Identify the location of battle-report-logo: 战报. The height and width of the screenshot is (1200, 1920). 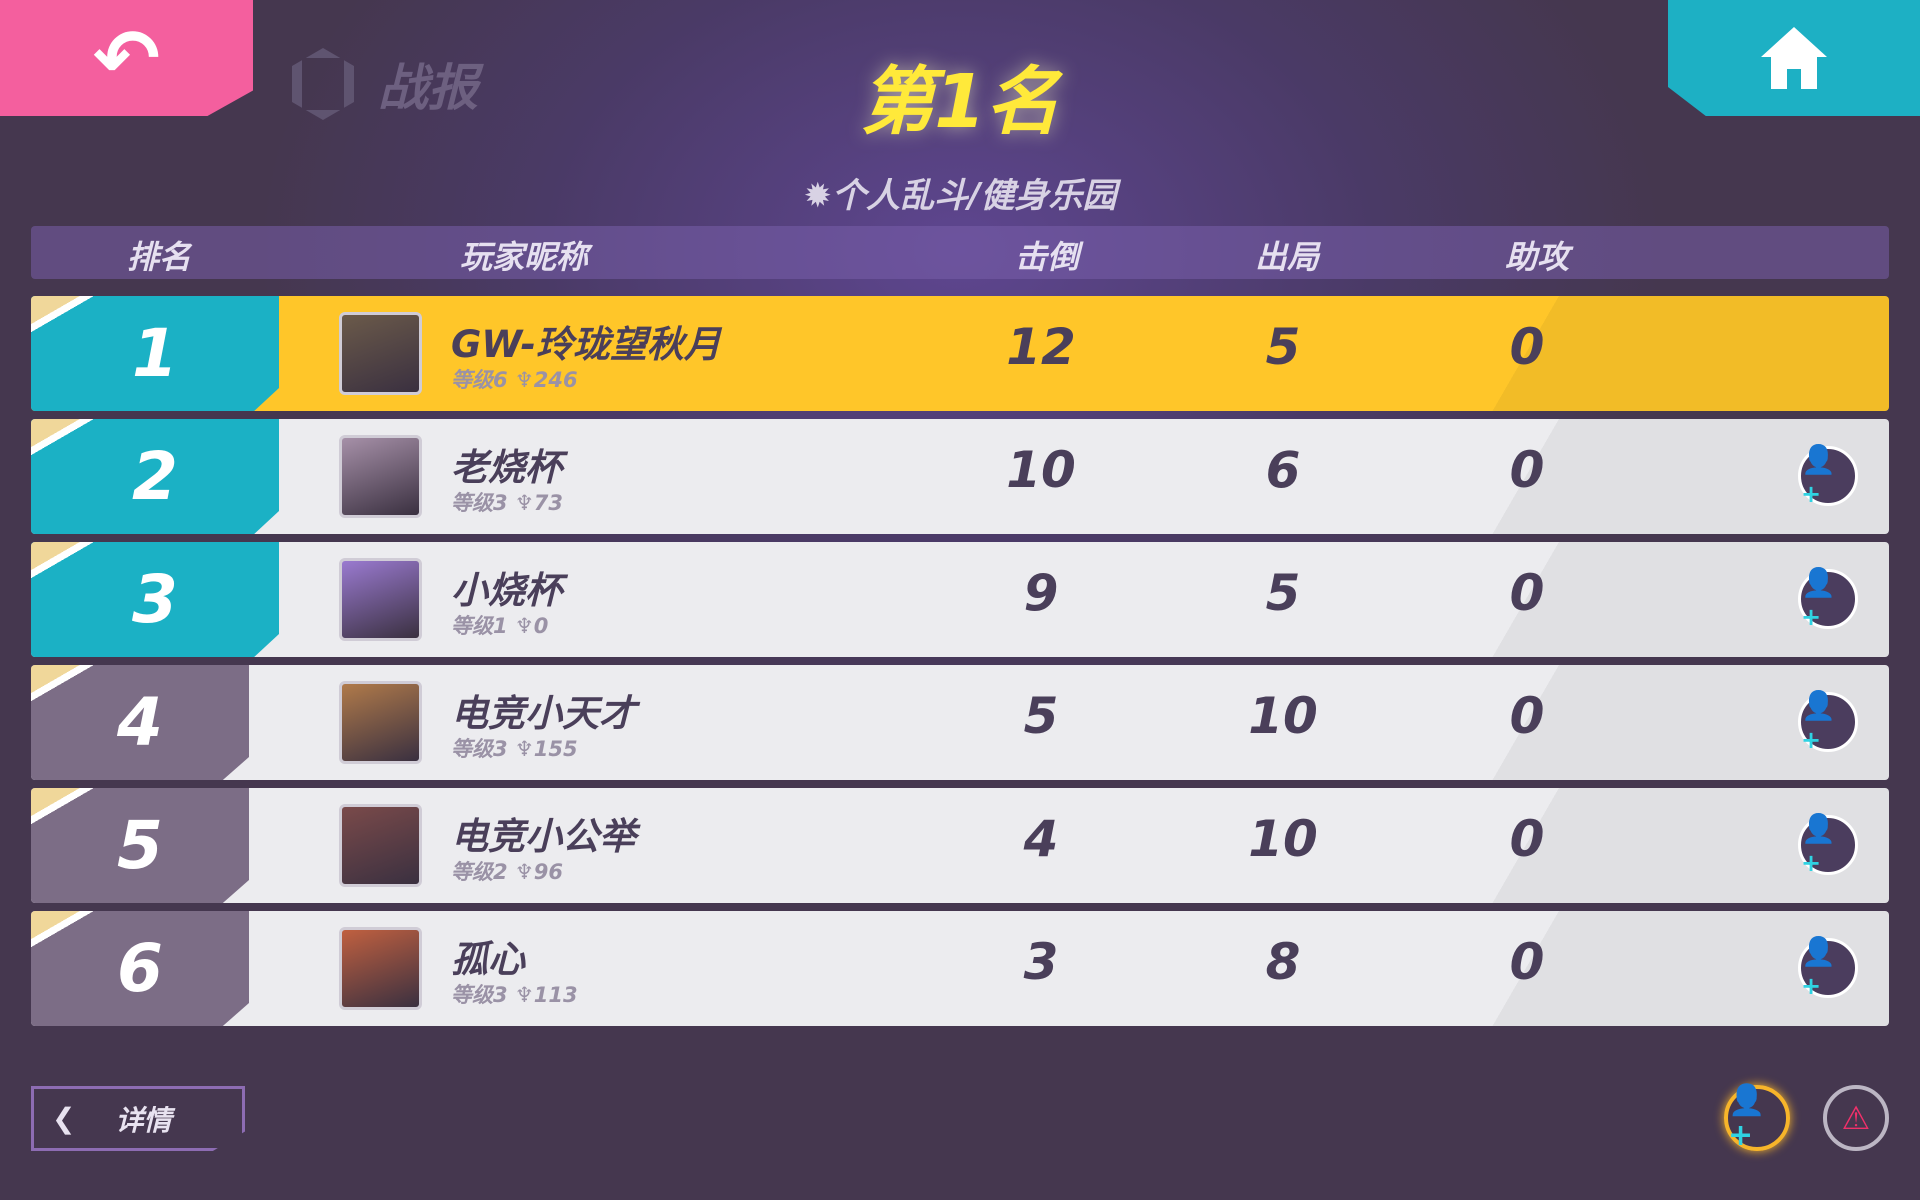
(385, 84).